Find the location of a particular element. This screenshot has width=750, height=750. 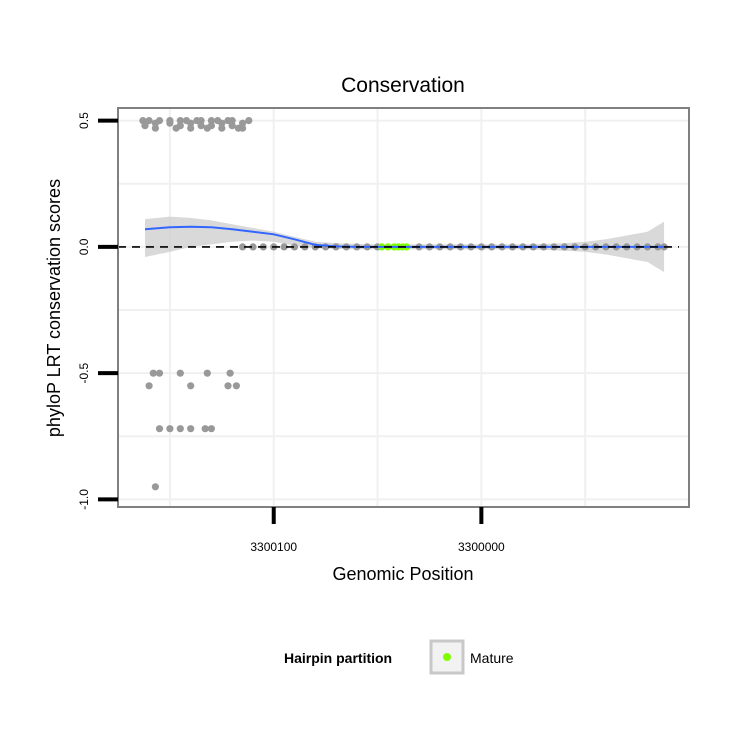

y-tick-label: 0.0 is located at coordinates (84, 246).